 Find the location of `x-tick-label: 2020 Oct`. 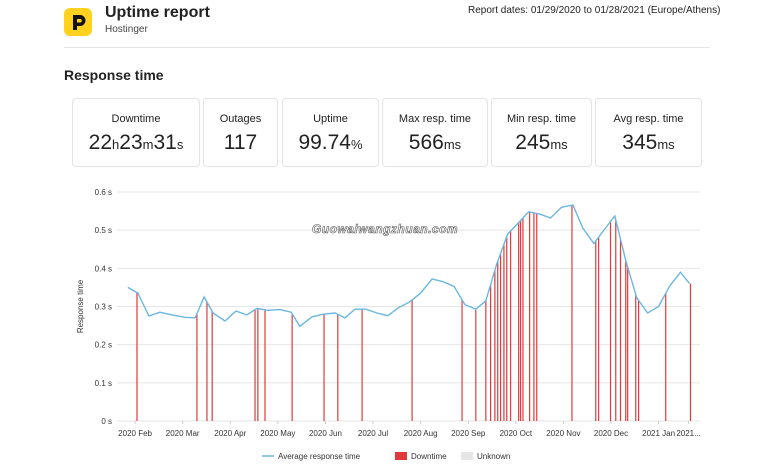

x-tick-label: 2020 Oct is located at coordinates (516, 433).